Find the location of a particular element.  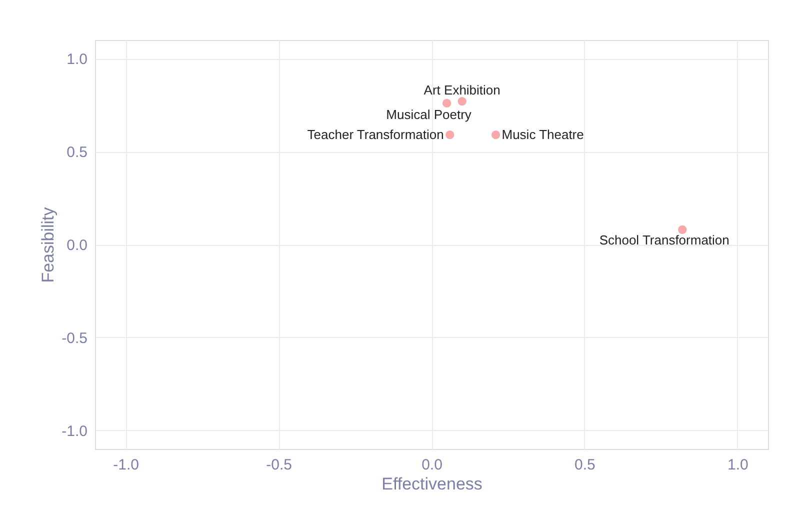

y-axis-title: Feasibility is located at coordinates (48, 244).